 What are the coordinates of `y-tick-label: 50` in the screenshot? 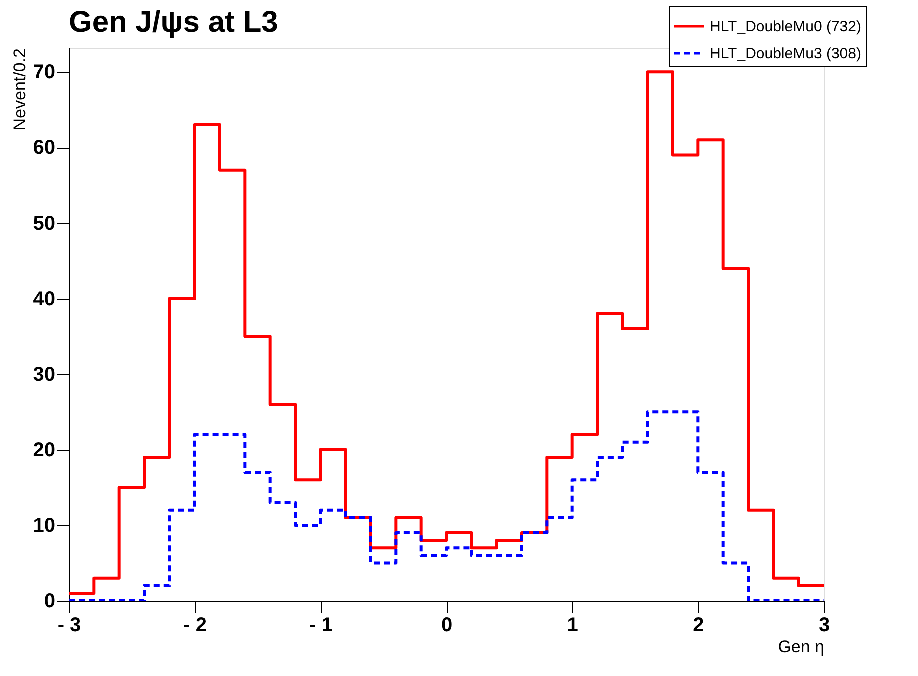 It's located at (44, 223).